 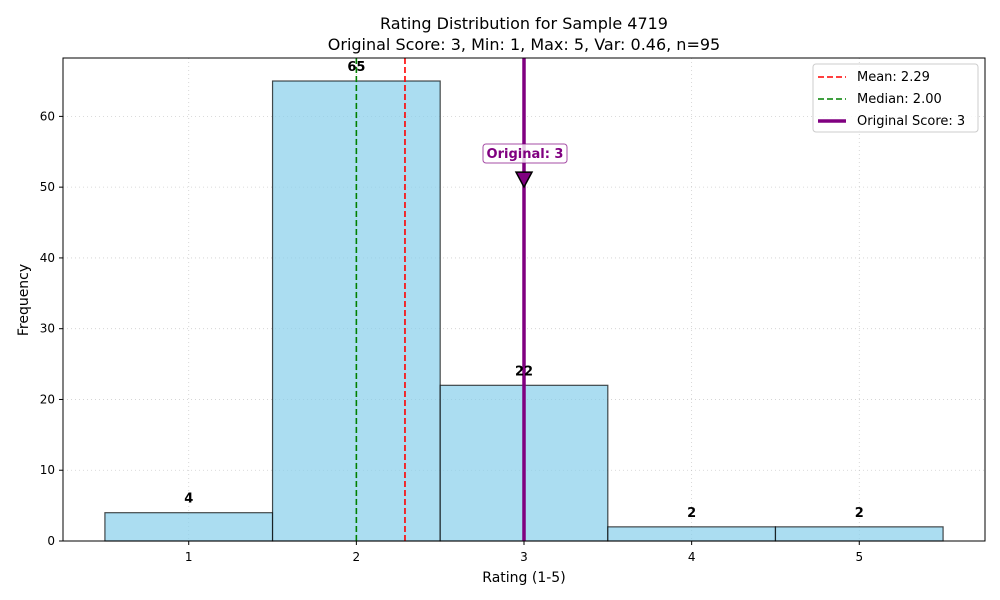 I want to click on legend-label: Mean: 2.29, so click(x=893, y=77).